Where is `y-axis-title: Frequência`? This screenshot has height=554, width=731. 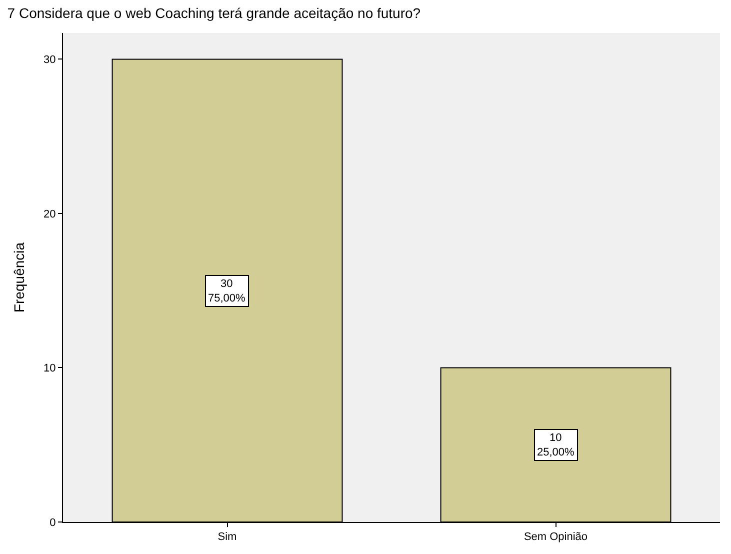 y-axis-title: Frequência is located at coordinates (19, 277).